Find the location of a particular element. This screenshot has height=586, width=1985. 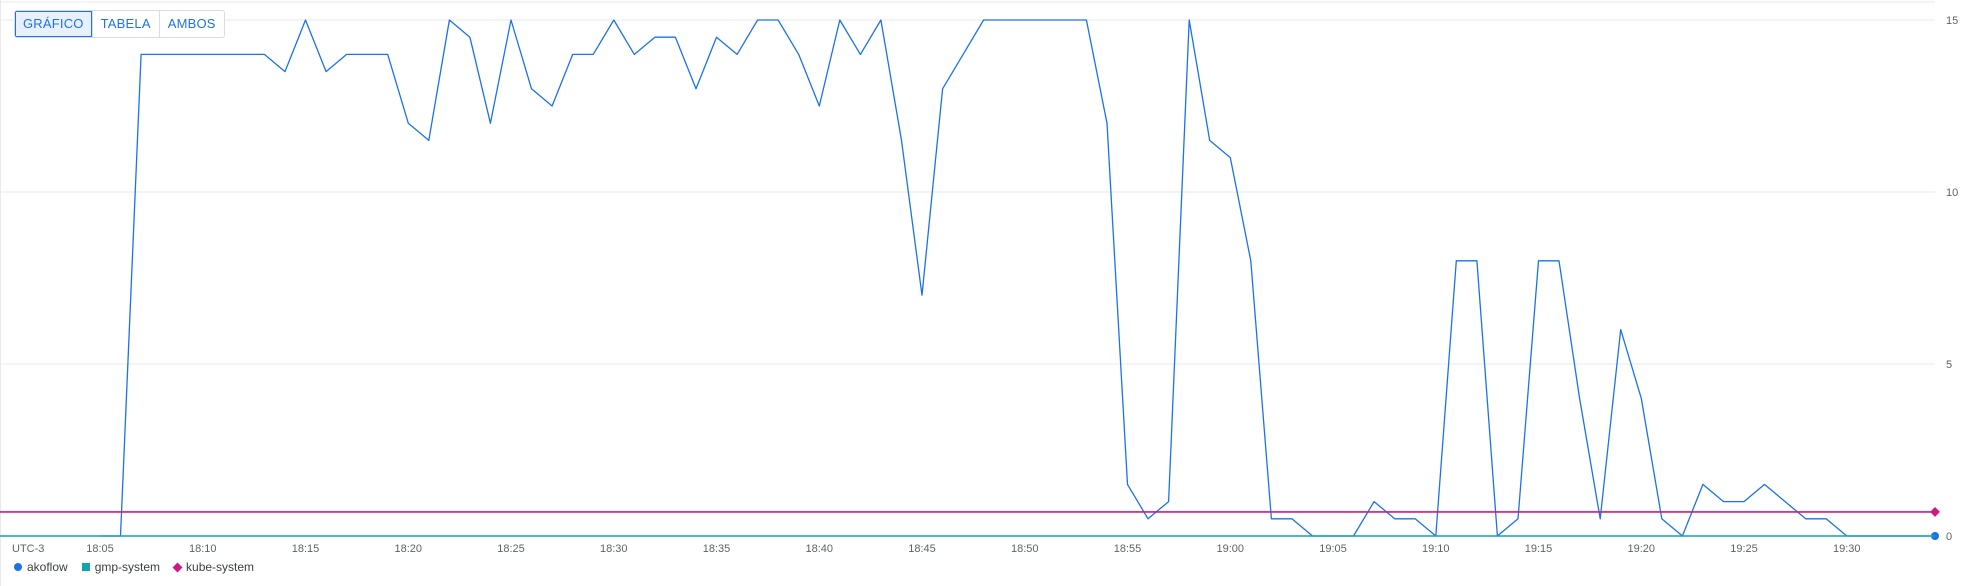

x-tick-label: 19:15 is located at coordinates (1539, 549).